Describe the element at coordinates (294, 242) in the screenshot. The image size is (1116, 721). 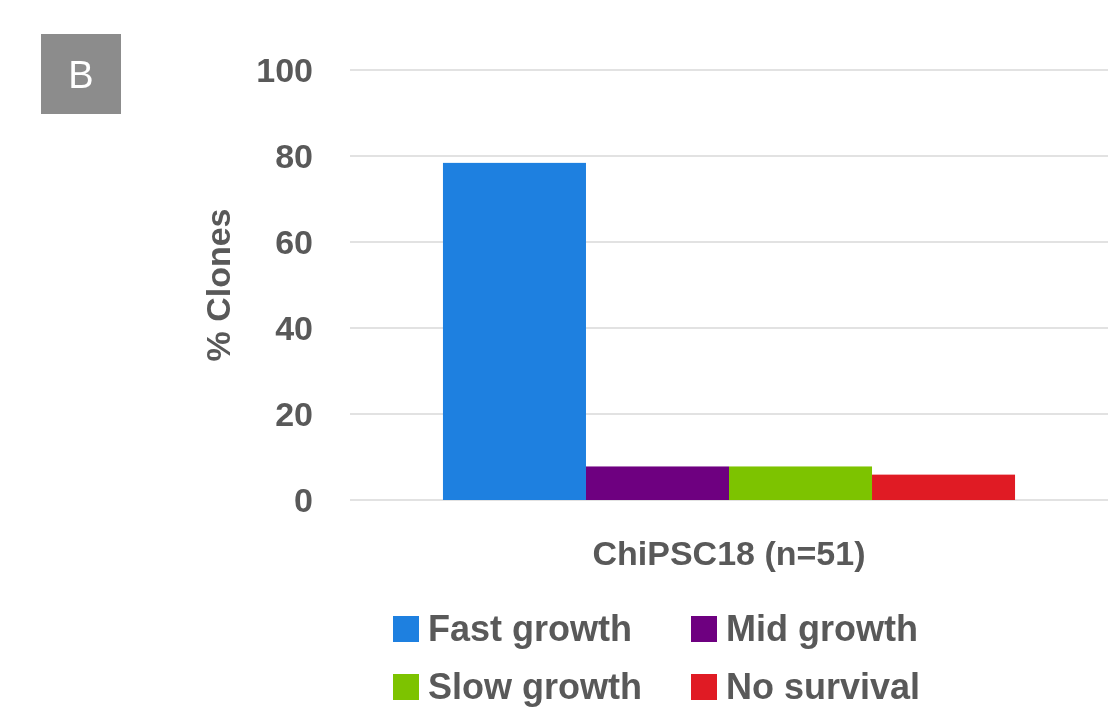
I see `y-tick-label: 60` at that location.